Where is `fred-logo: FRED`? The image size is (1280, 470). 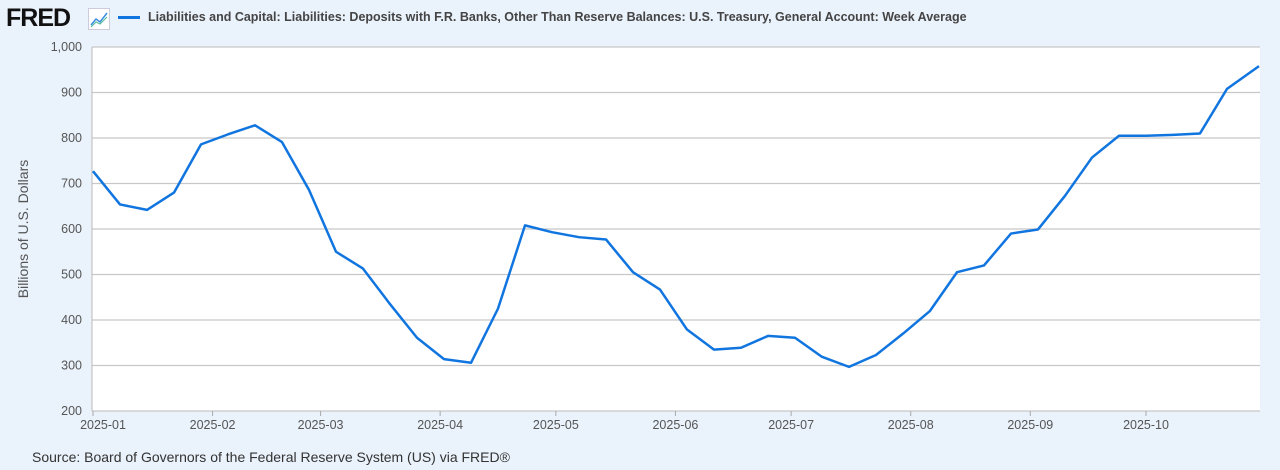 fred-logo: FRED is located at coordinates (38, 18).